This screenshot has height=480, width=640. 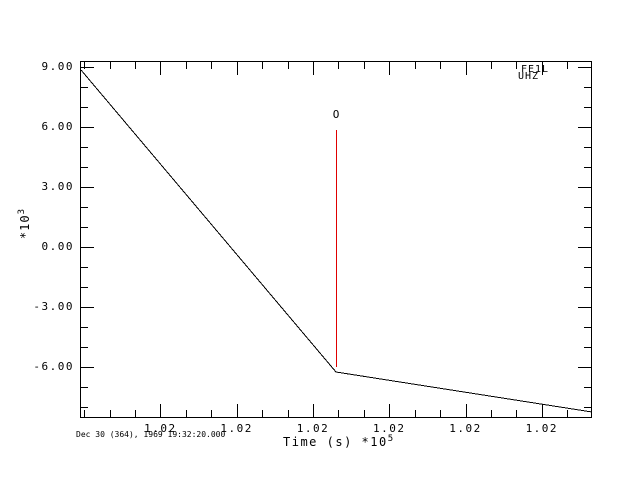 What do you see at coordinates (22, 211) in the screenshot?
I see `y-axis-exponent: 3` at bounding box center [22, 211].